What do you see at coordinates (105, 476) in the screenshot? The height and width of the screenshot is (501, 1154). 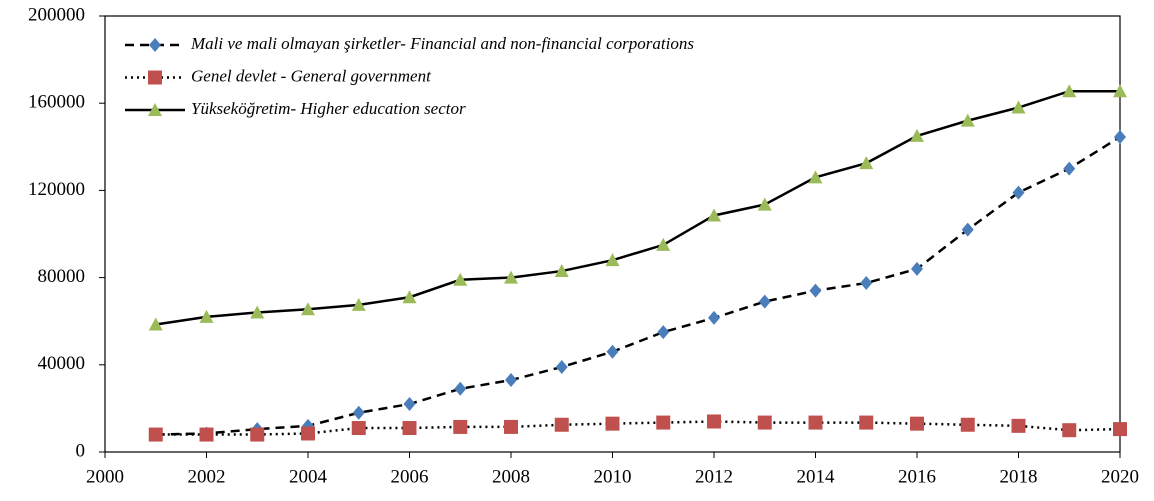 I see `x-tick-label: 2000` at bounding box center [105, 476].